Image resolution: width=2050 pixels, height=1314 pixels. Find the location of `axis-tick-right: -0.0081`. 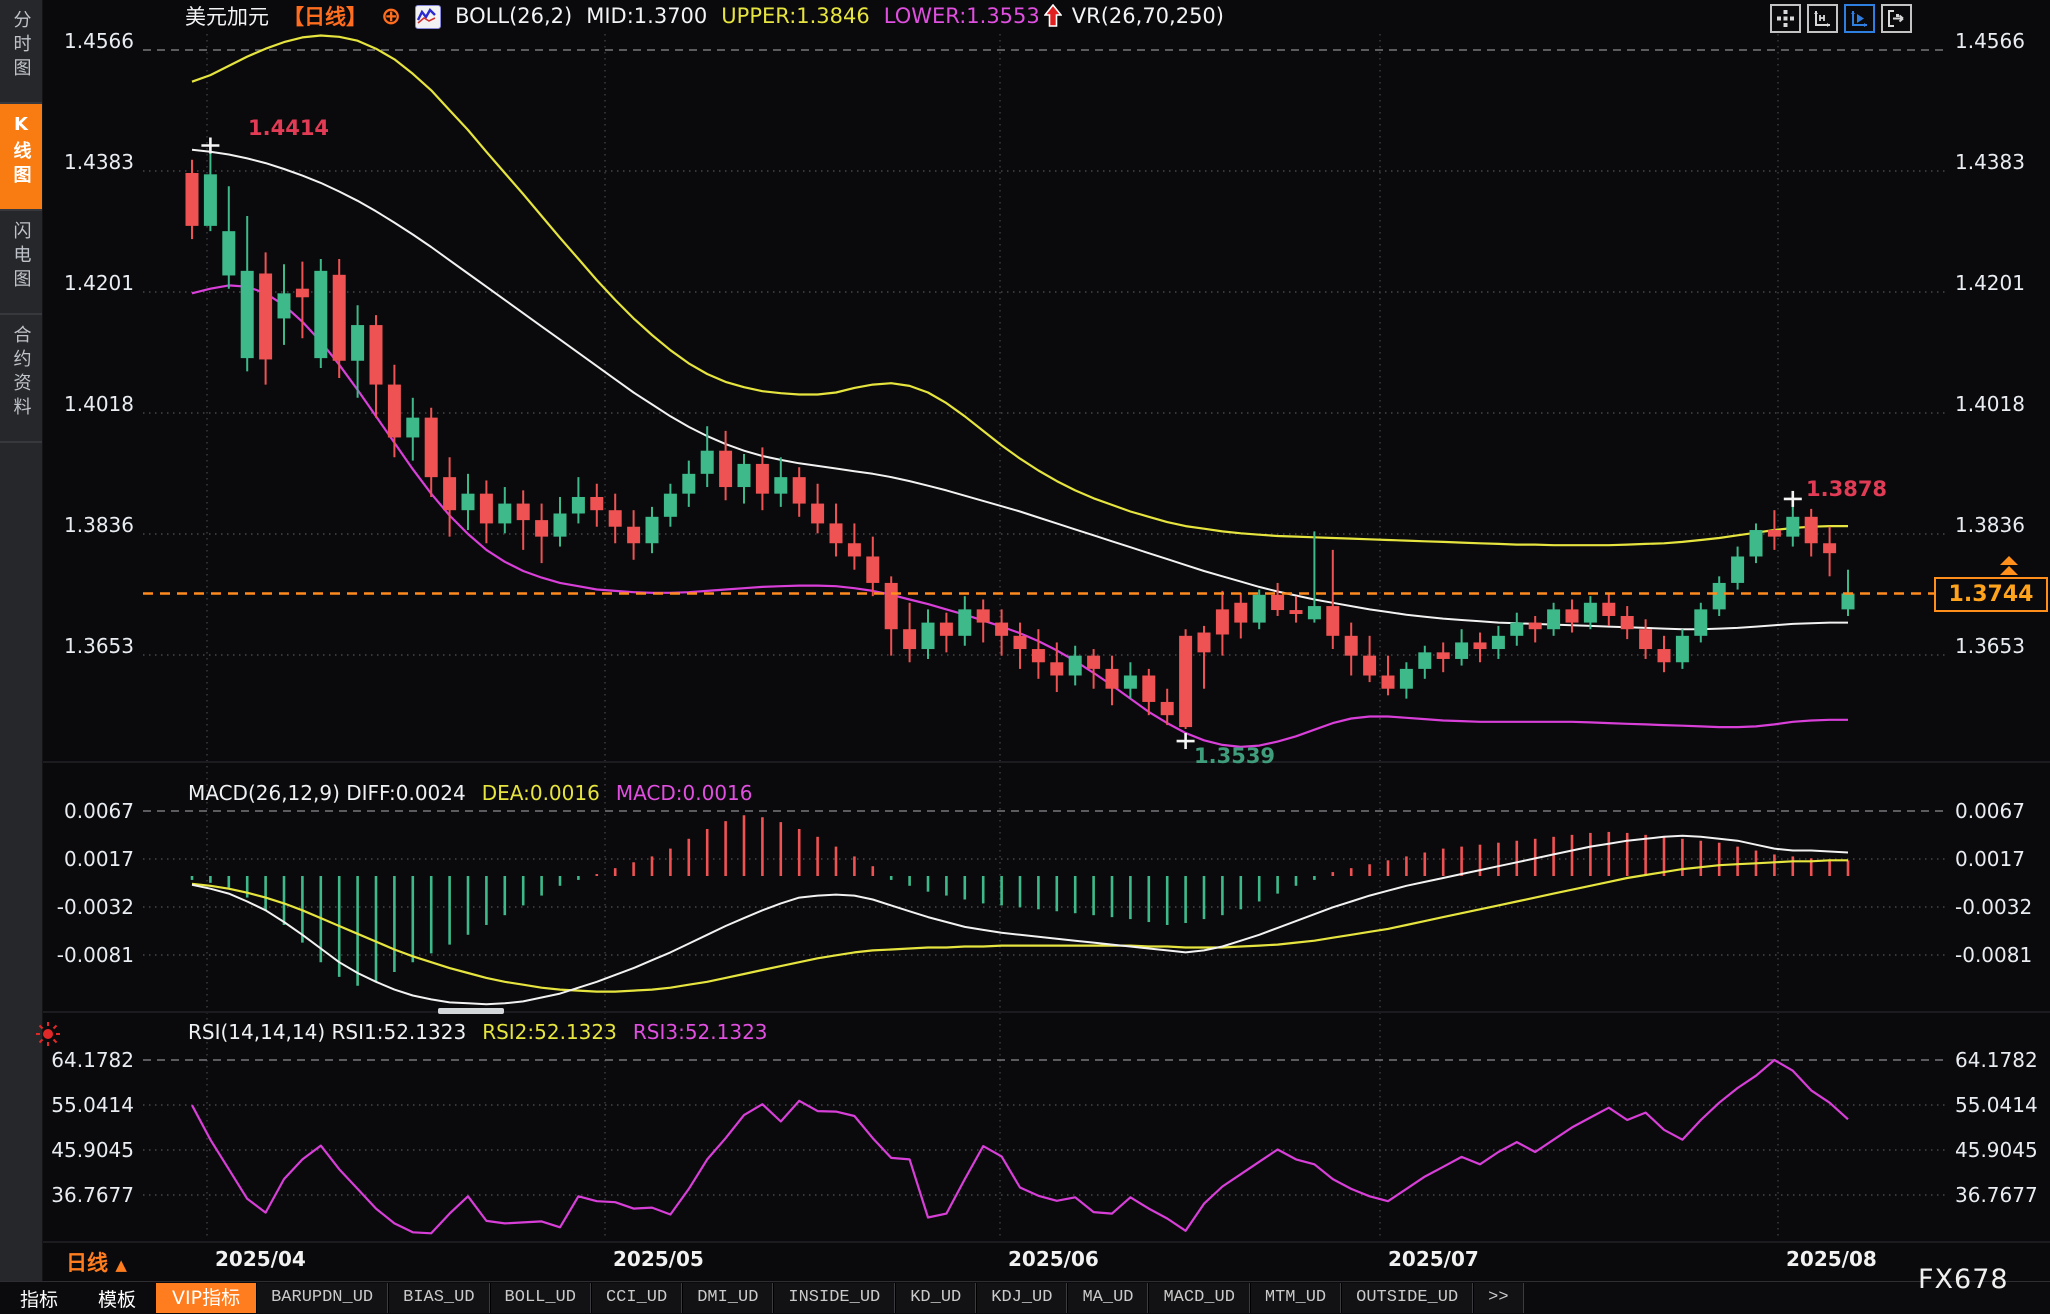

axis-tick-right: -0.0081 is located at coordinates (1994, 955).